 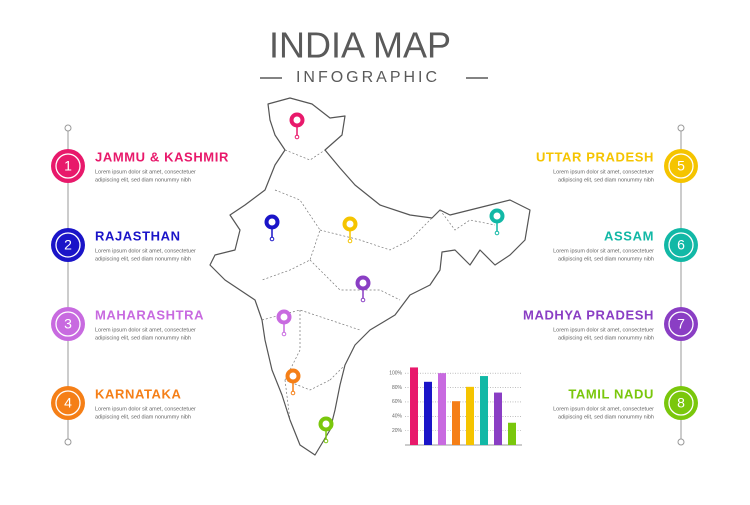 I want to click on badge-number: 8, so click(x=681, y=403).